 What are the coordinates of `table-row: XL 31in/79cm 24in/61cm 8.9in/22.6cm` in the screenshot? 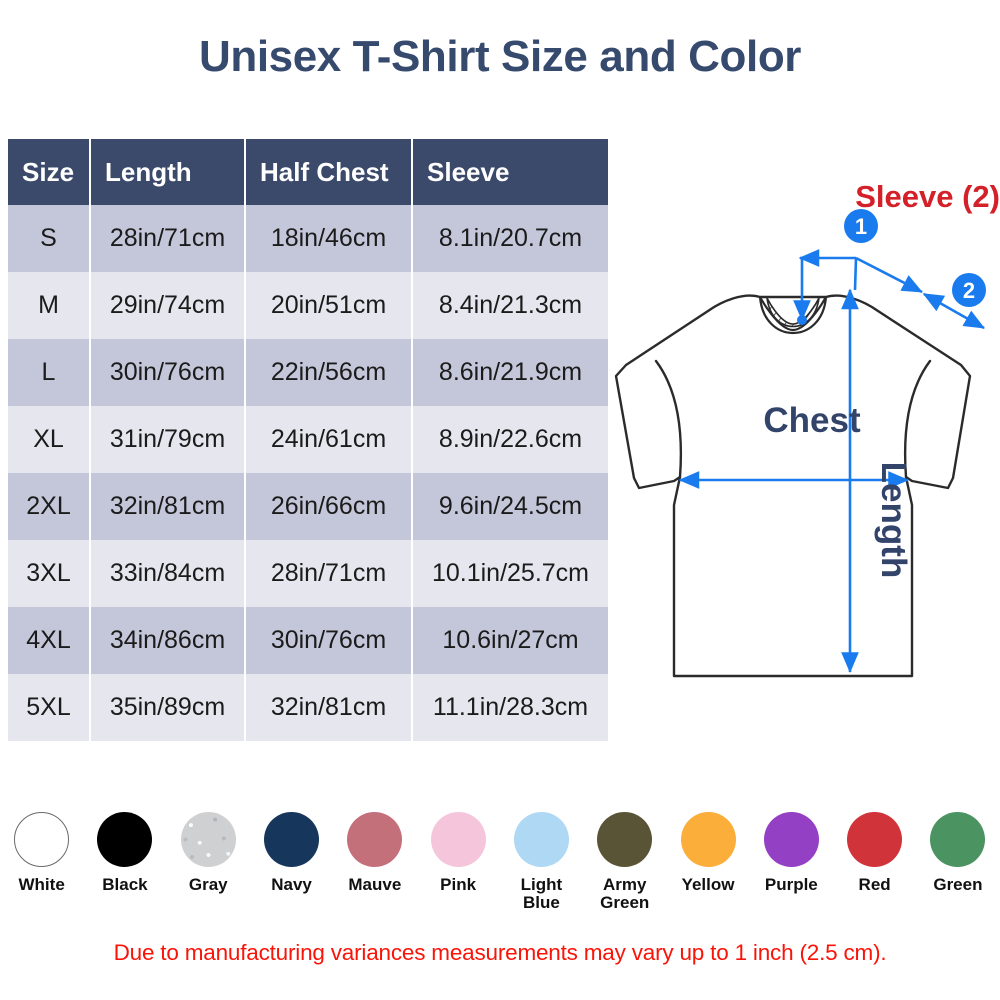 It's located at (308, 439).